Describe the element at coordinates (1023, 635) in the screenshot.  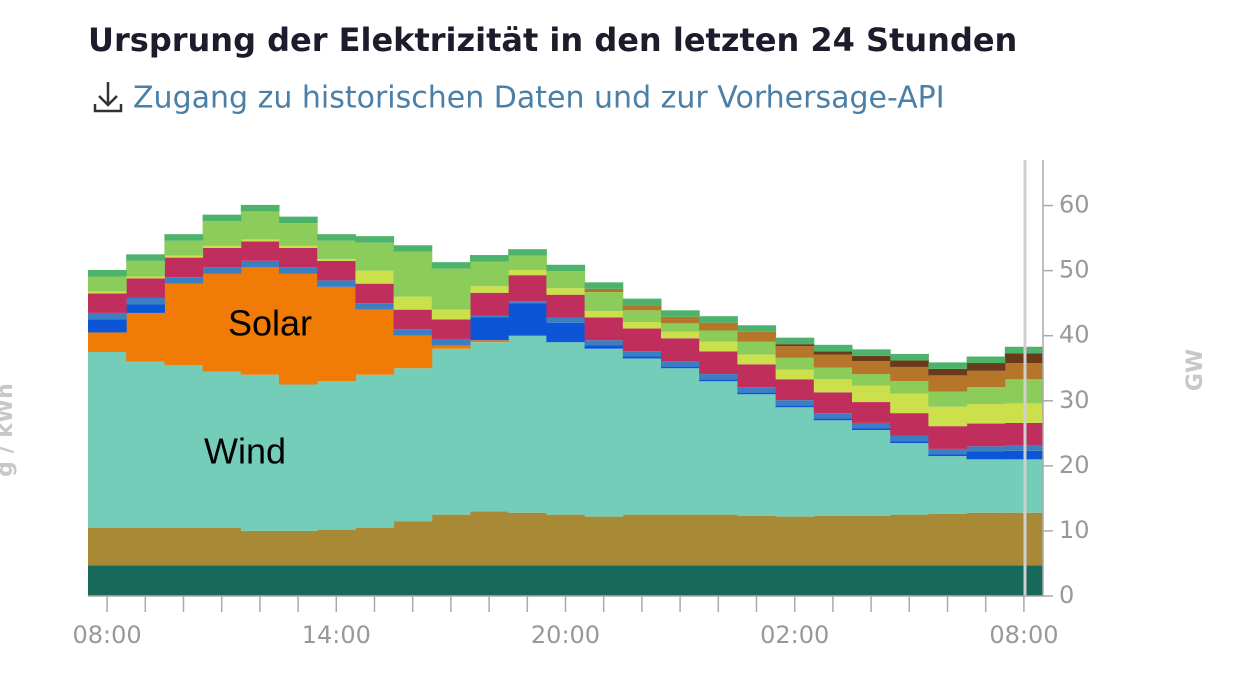
I see `x-tick-label: 08:00` at that location.